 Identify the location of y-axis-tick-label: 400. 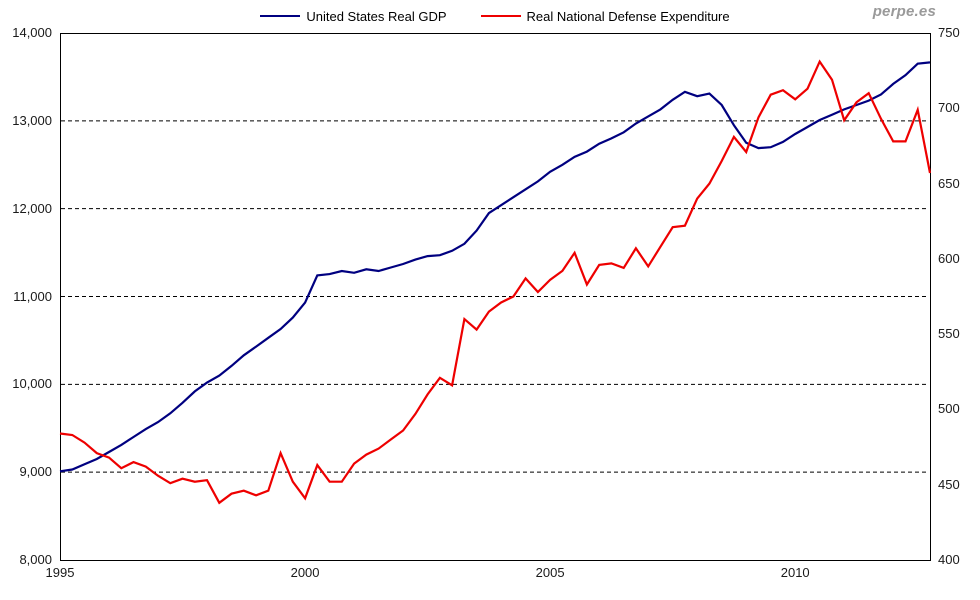
(949, 559).